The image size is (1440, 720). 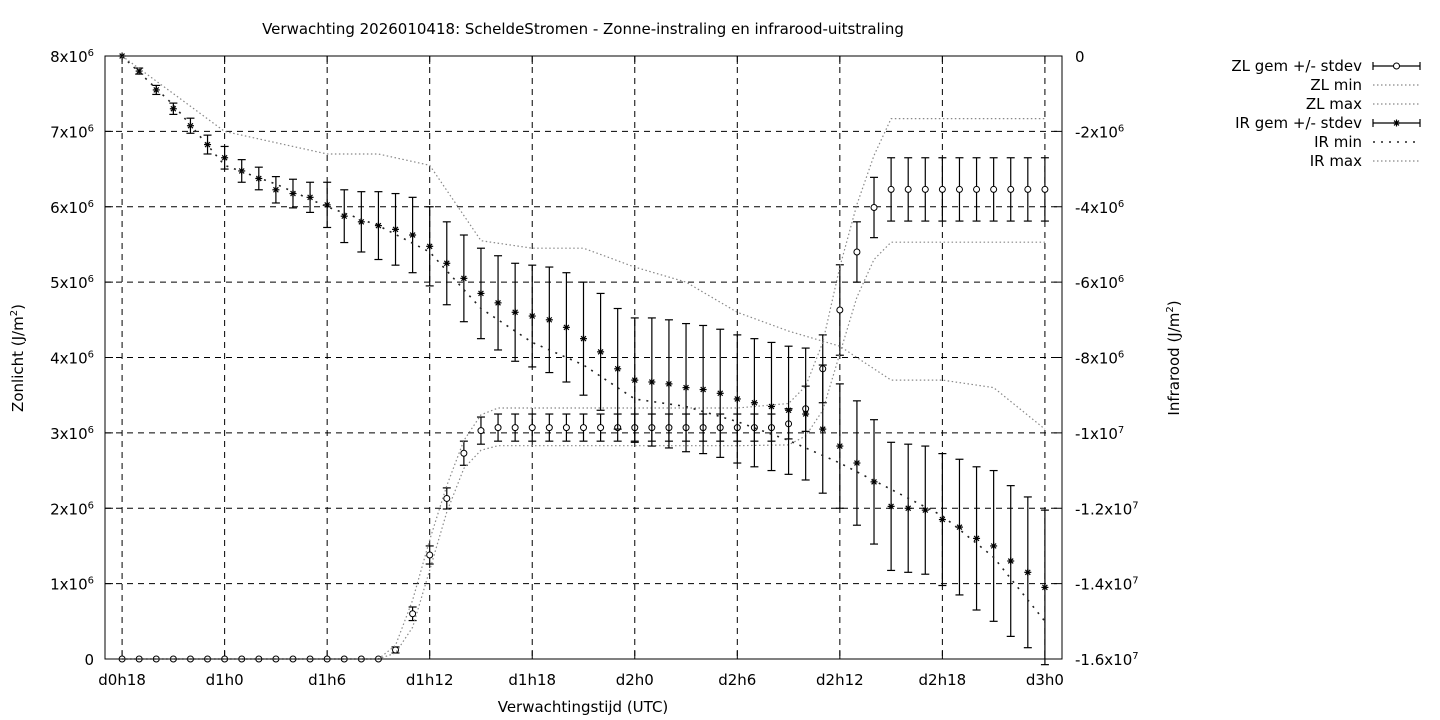 What do you see at coordinates (72, 359) in the screenshot?
I see `y-left-tick-label: 4x10⁶` at bounding box center [72, 359].